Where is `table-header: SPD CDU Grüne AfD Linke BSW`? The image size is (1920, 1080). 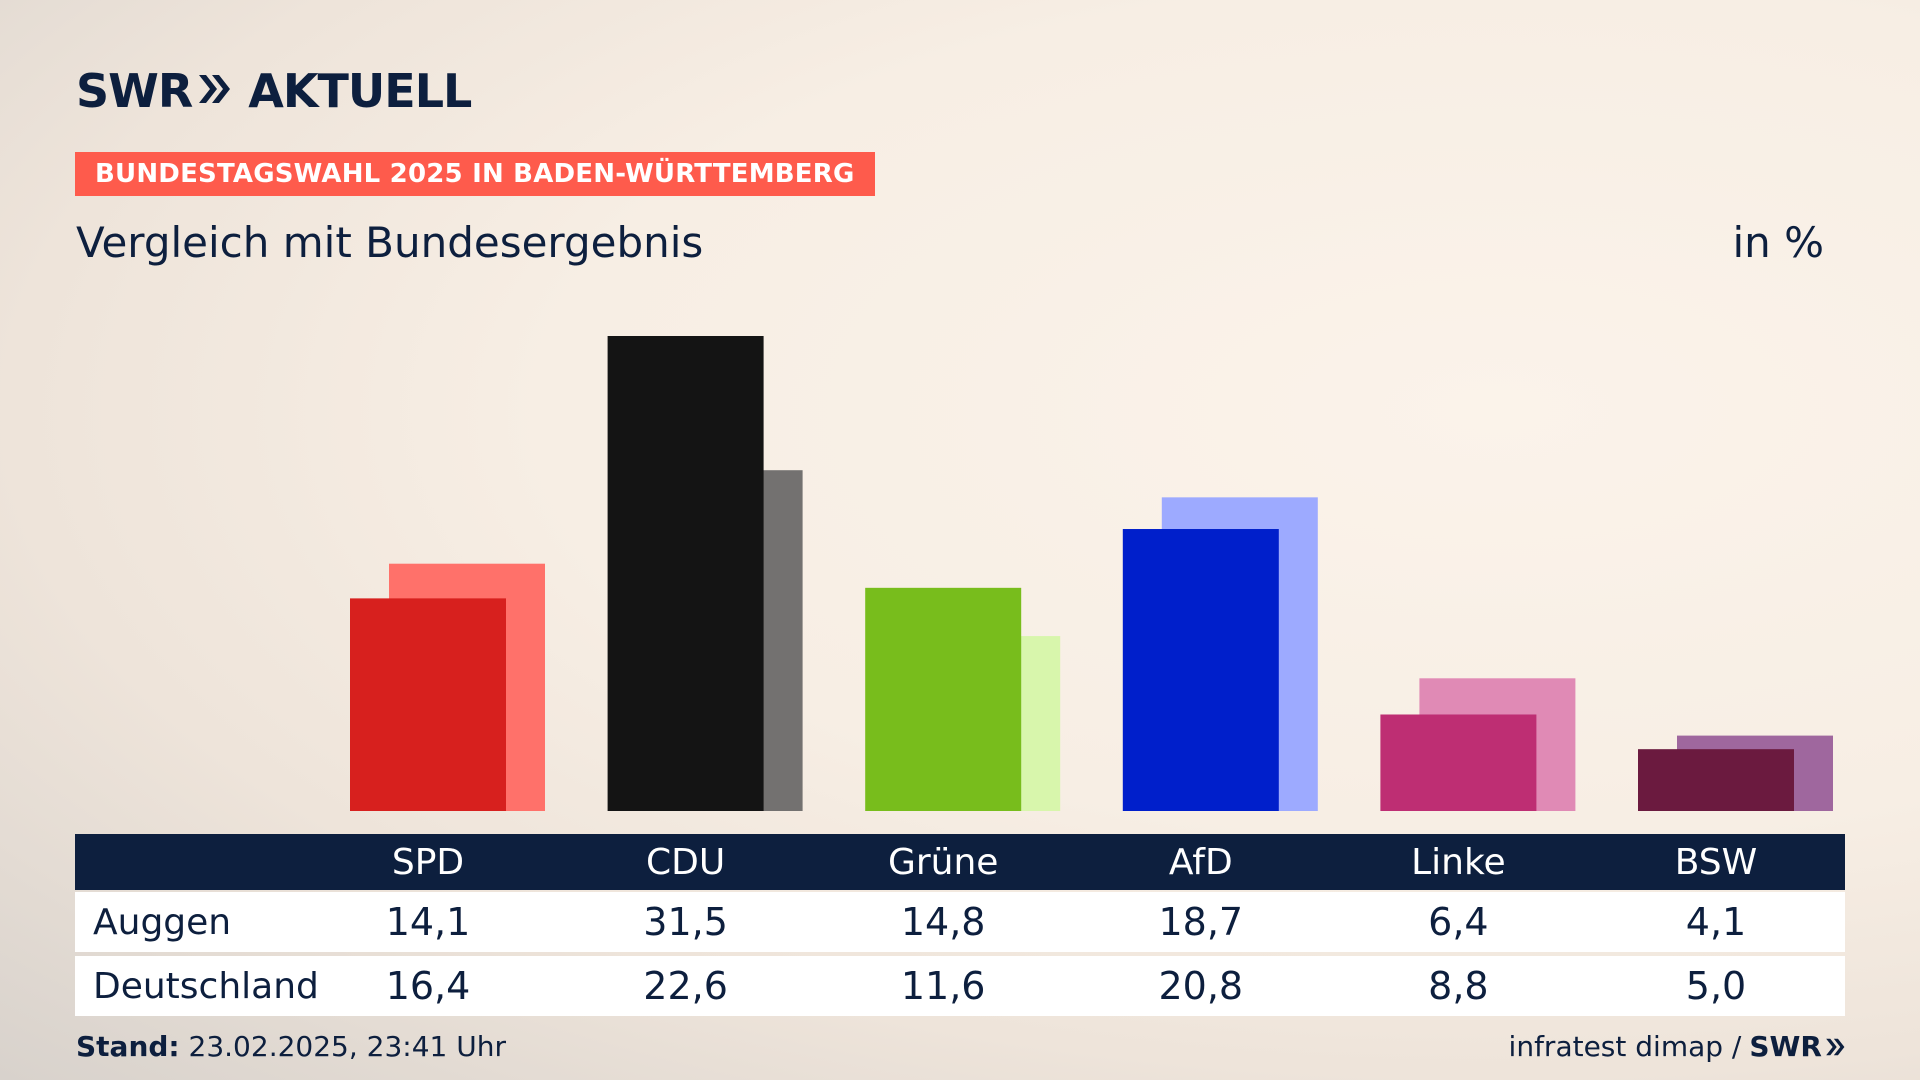
table-header: SPD CDU Grüne AfD Linke BSW is located at coordinates (960, 862).